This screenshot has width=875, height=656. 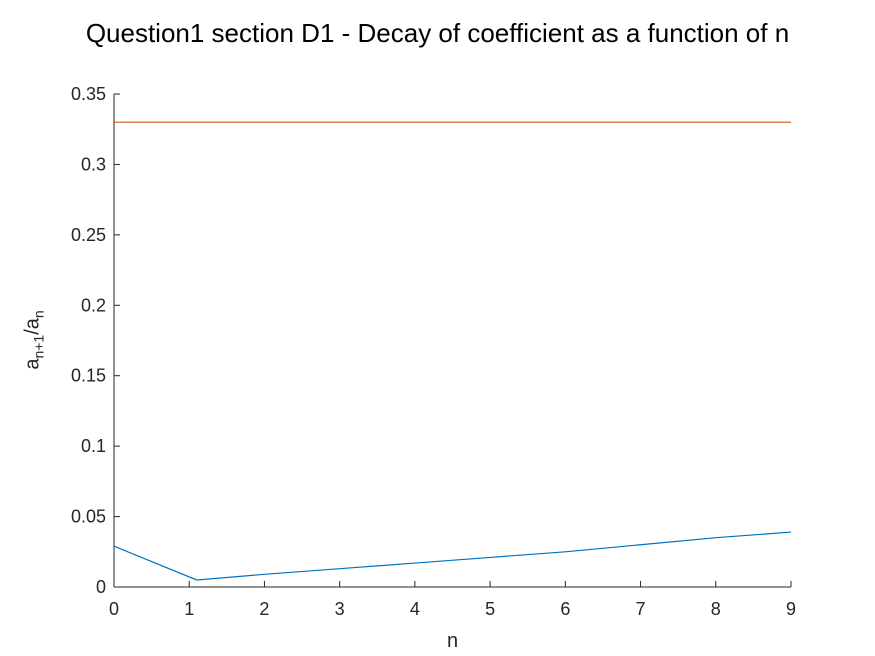 I want to click on x-tick-label: 6, so click(x=565, y=609).